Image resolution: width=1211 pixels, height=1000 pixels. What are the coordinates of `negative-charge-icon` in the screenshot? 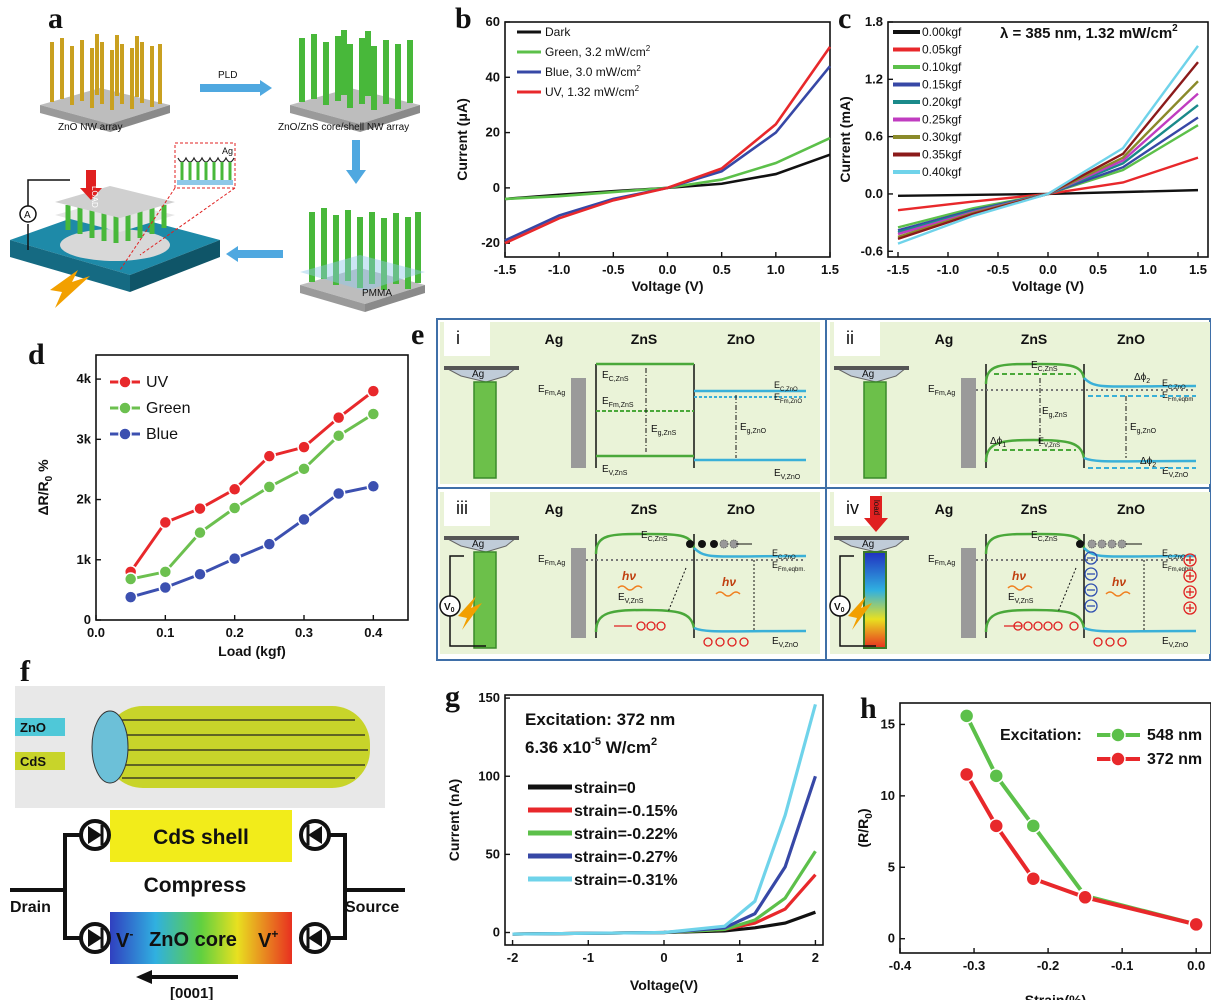 It's located at (1091, 574).